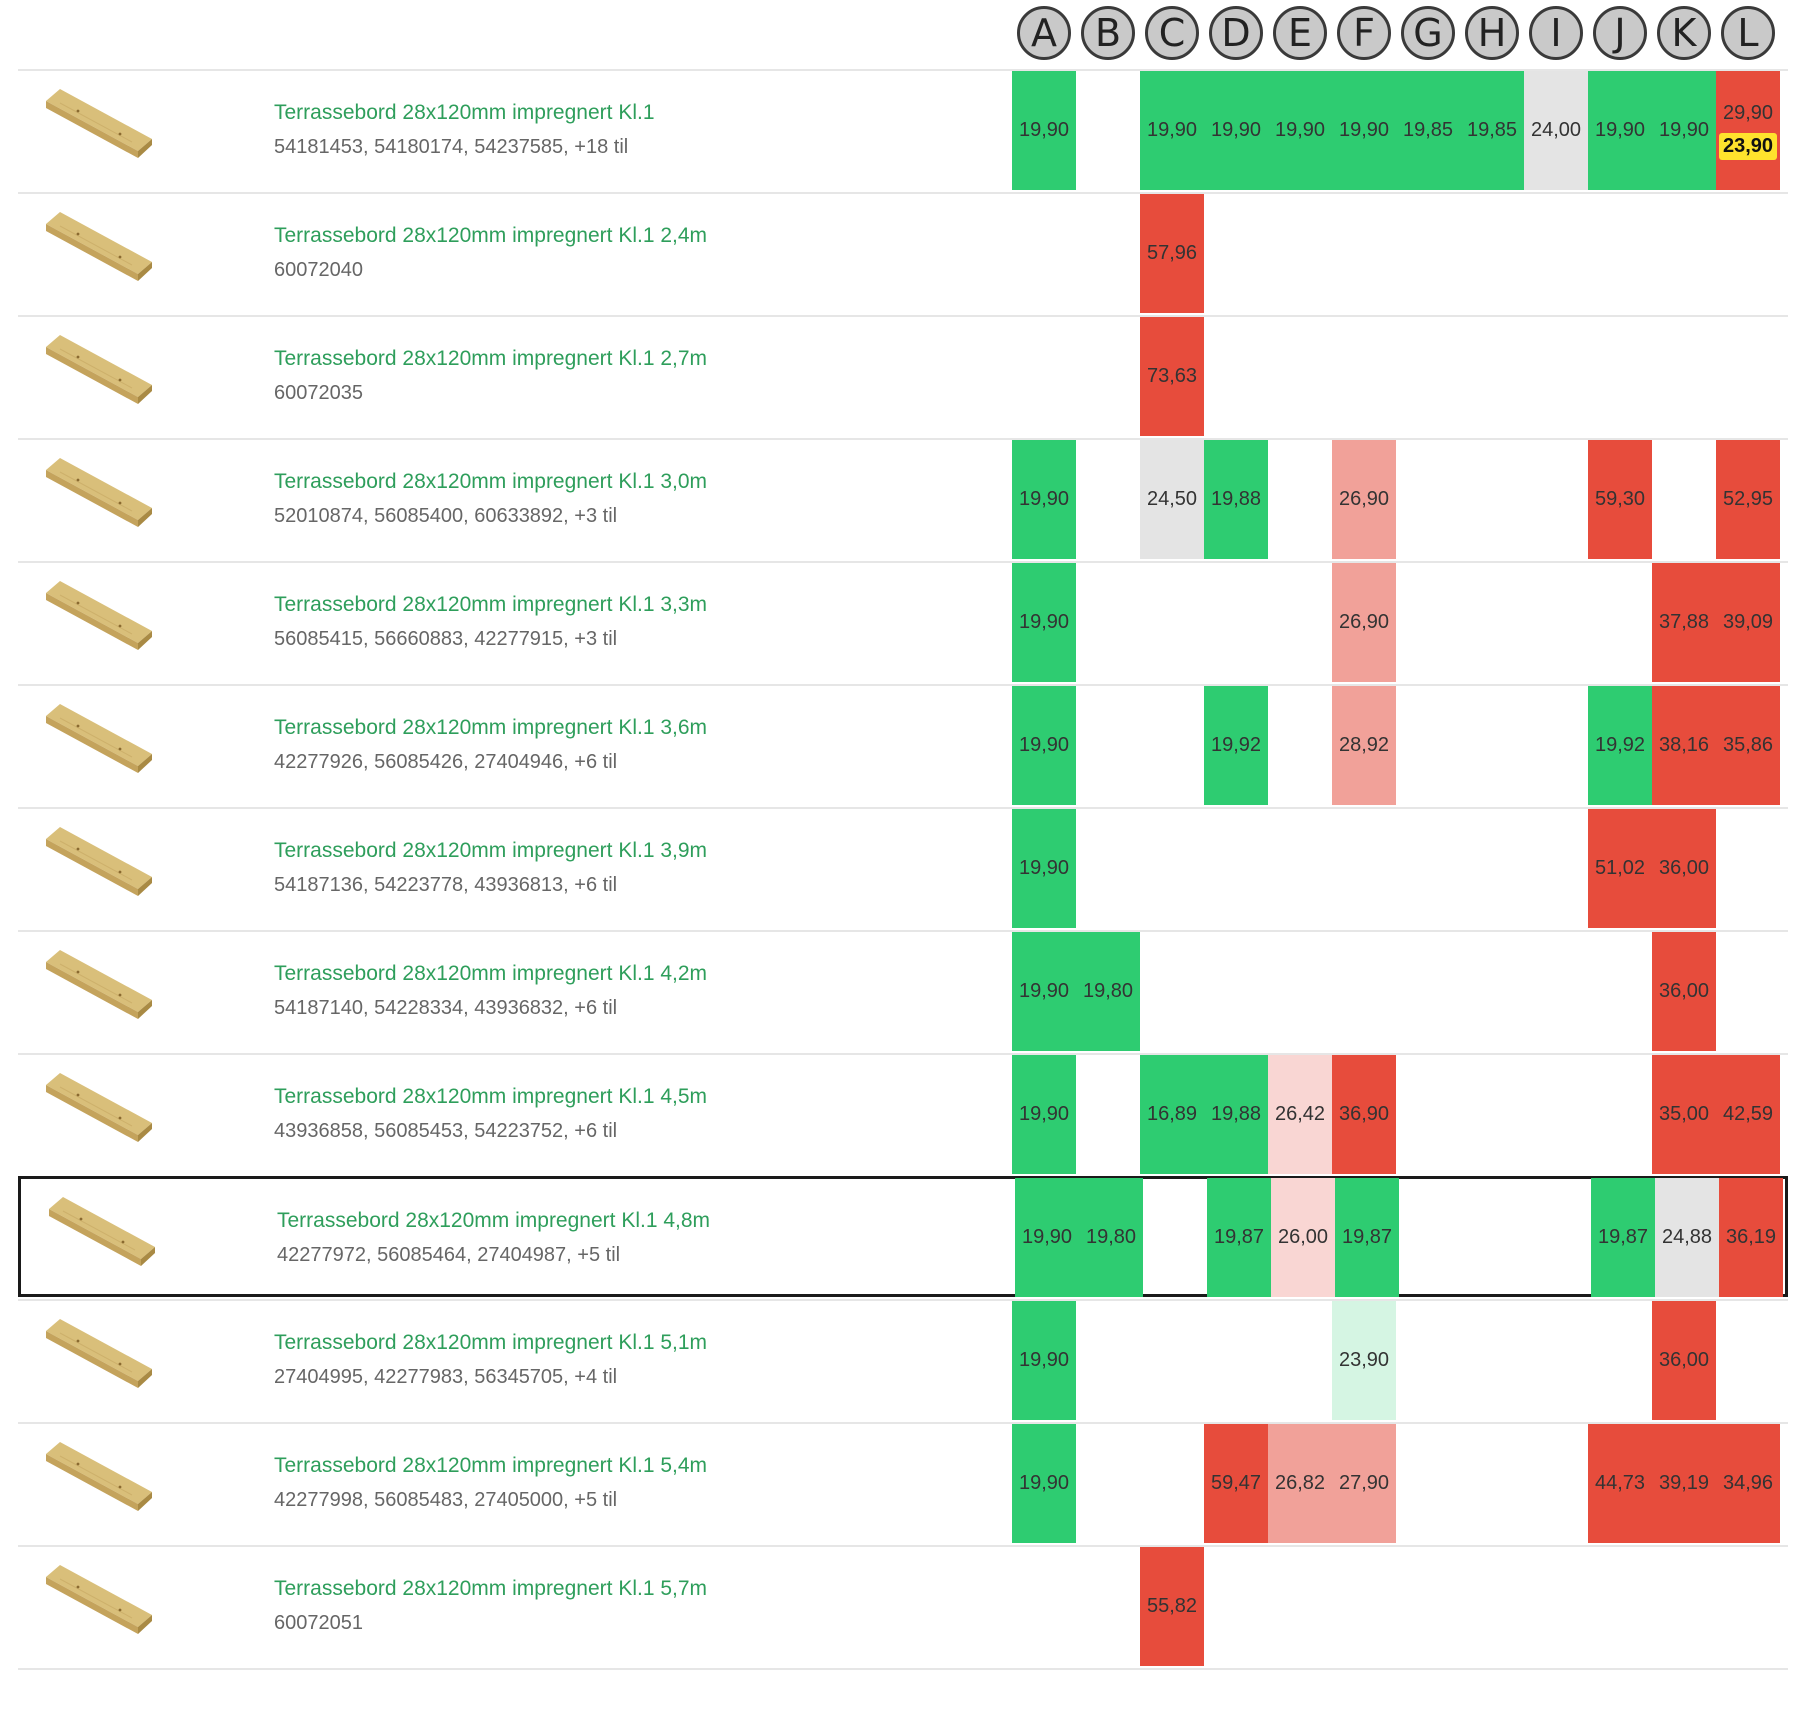  I want to click on price-cell-g: 19,85, so click(1428, 130).